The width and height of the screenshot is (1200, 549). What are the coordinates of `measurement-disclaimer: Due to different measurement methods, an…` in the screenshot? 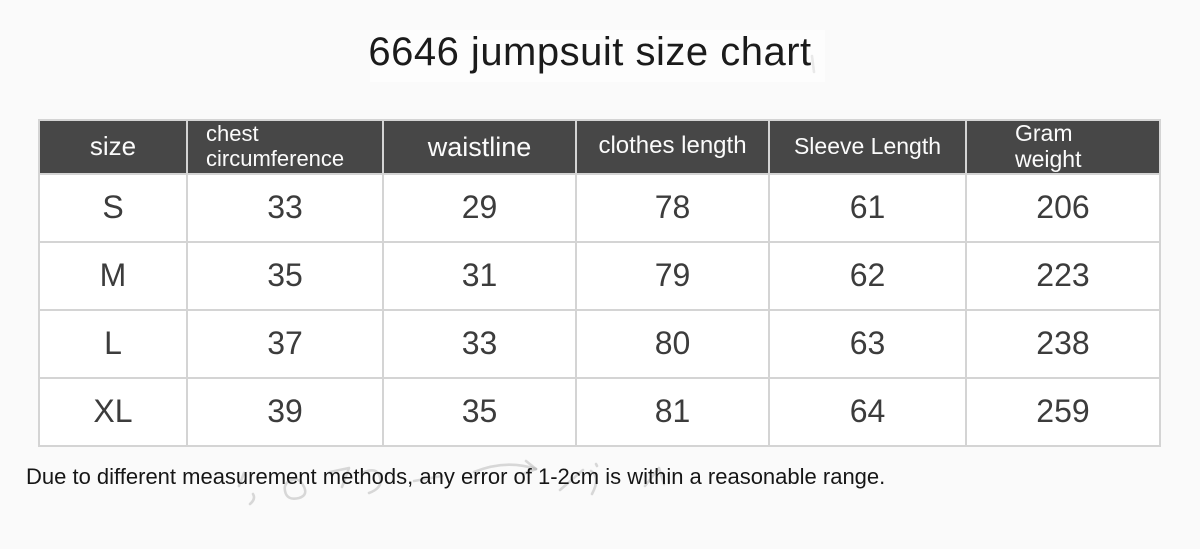 It's located at (456, 476).